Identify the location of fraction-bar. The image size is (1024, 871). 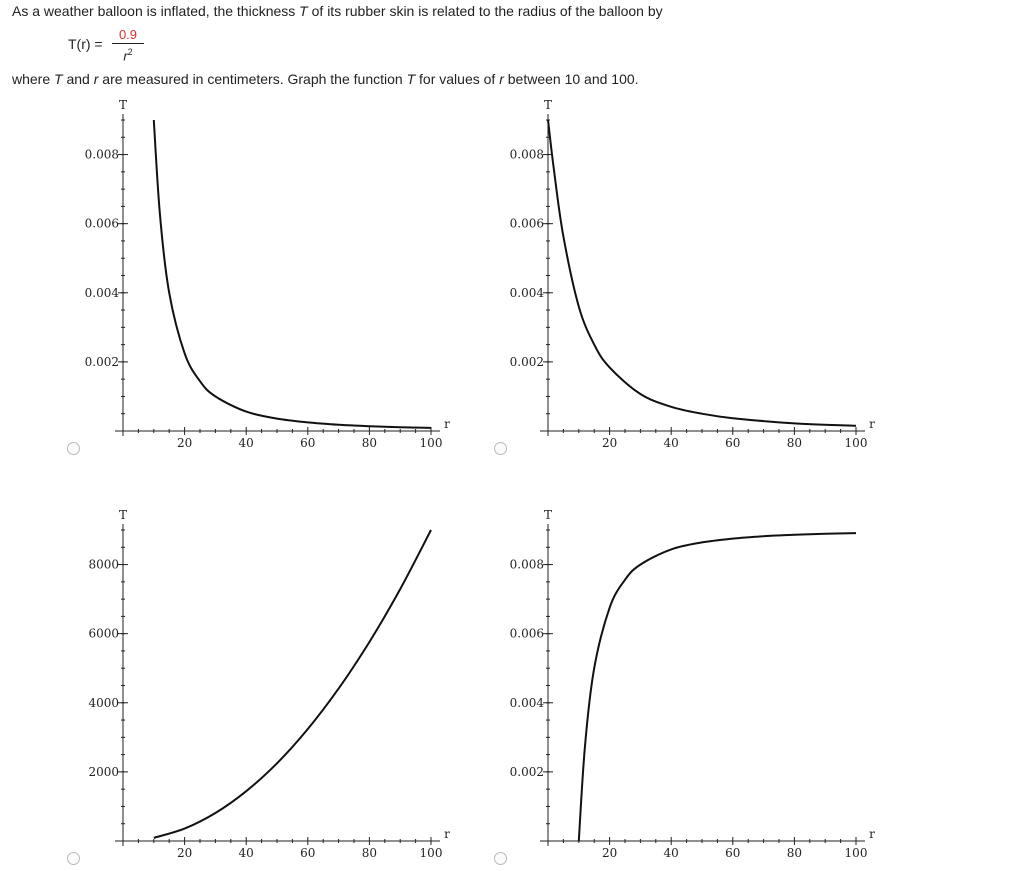
(128, 43).